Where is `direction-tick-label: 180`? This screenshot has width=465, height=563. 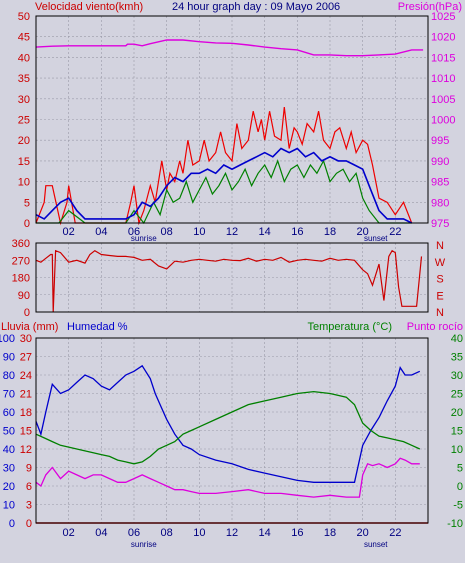
direction-tick-label: 180 is located at coordinates (21, 279).